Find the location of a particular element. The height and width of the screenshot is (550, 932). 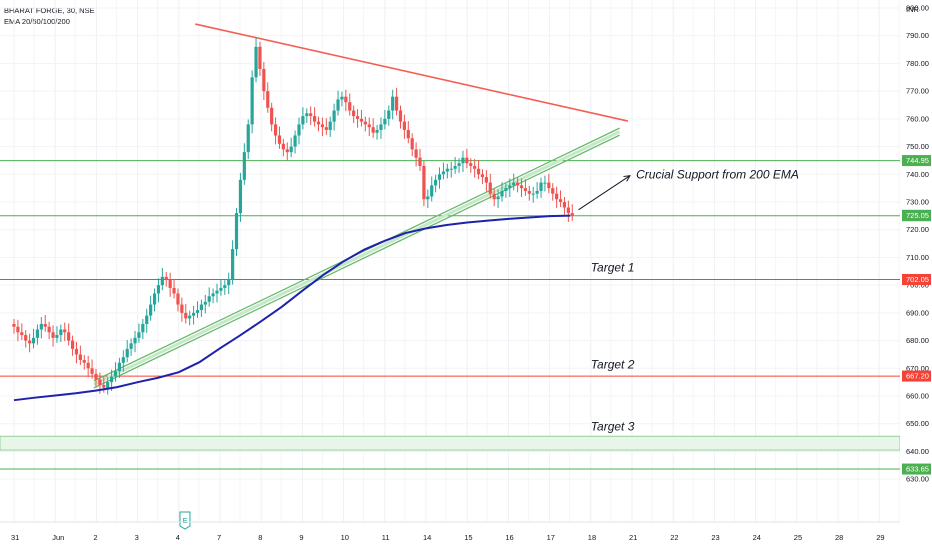

x-tick-label: 22 is located at coordinates (674, 537).